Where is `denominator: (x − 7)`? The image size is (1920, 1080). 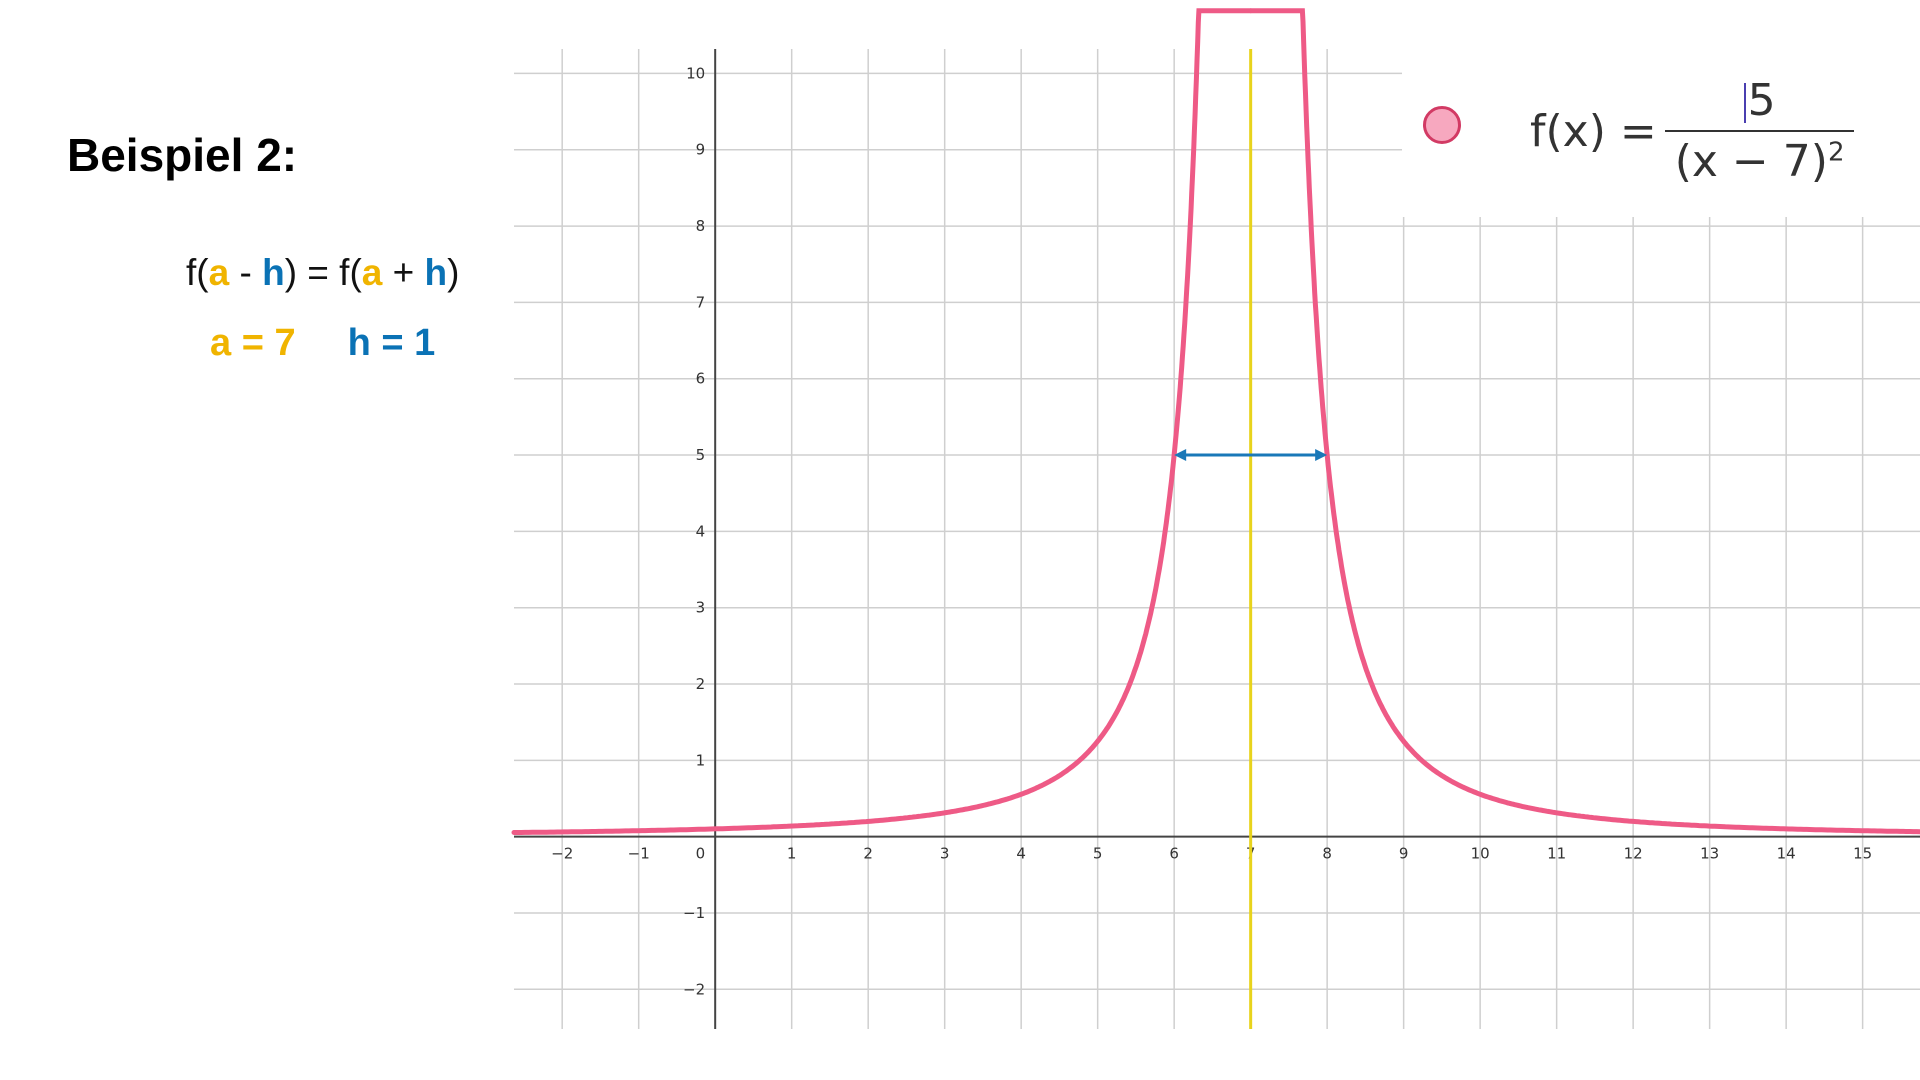 denominator: (x − 7) is located at coordinates (1751, 161).